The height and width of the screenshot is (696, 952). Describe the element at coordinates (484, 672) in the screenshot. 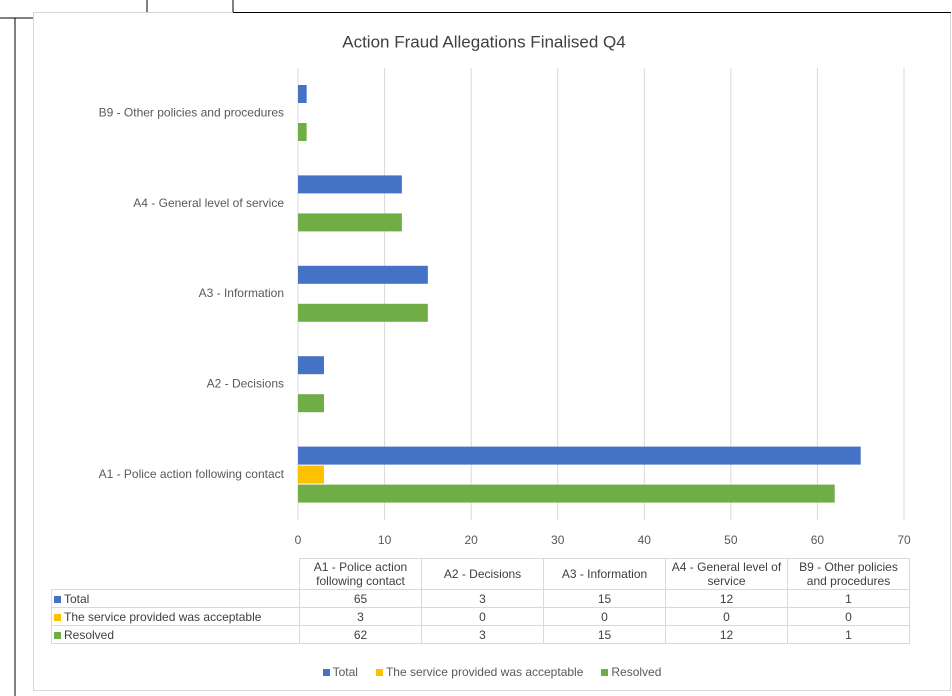

I see `legend-label: The service provided was acceptable` at that location.